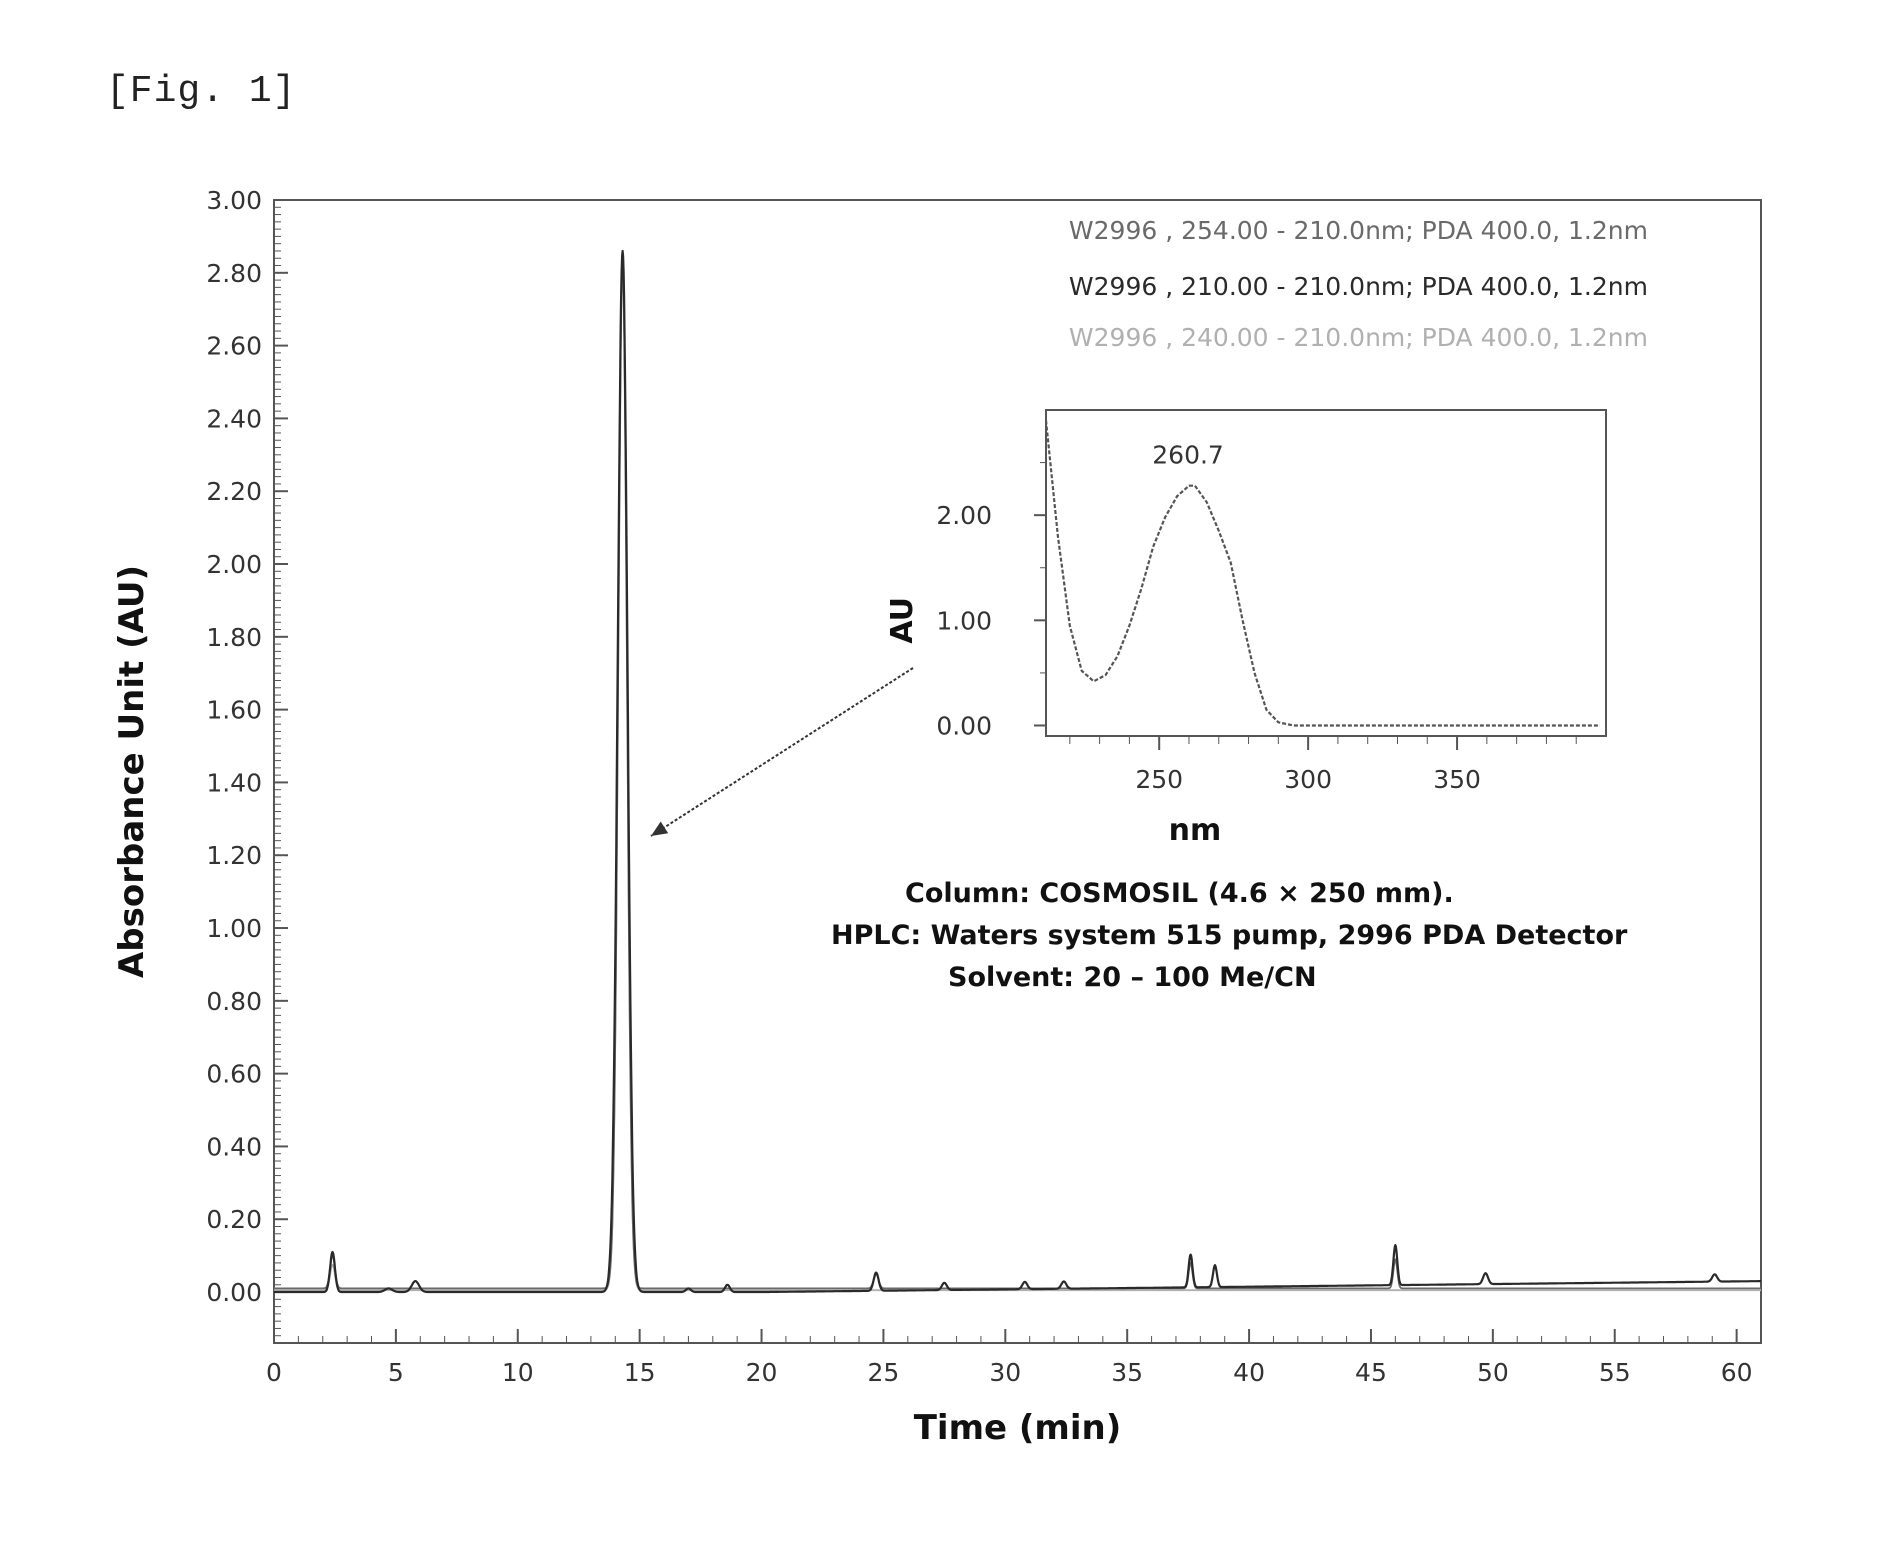 The image size is (1887, 1542). I want to click on y-tick-label: 0.00, so click(234, 1292).